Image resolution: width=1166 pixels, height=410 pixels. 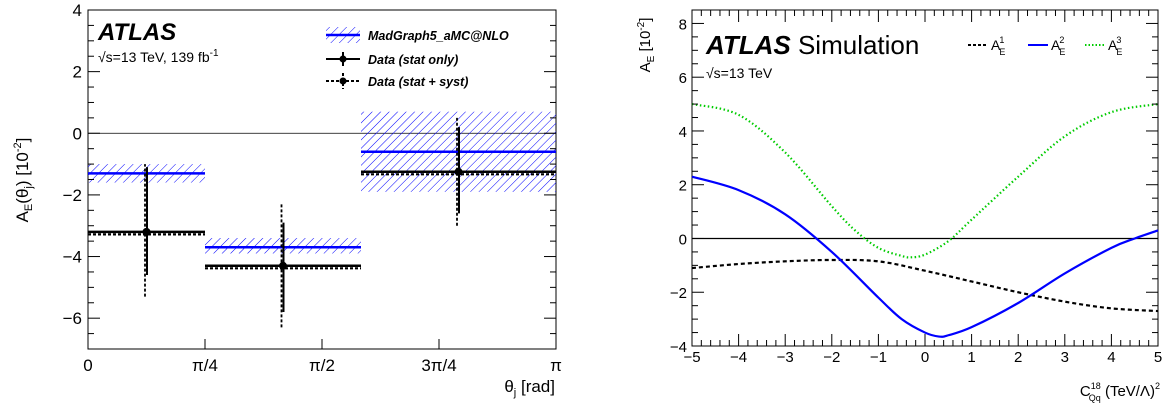 I want to click on left-y-tick-label: 4, so click(x=77, y=10).